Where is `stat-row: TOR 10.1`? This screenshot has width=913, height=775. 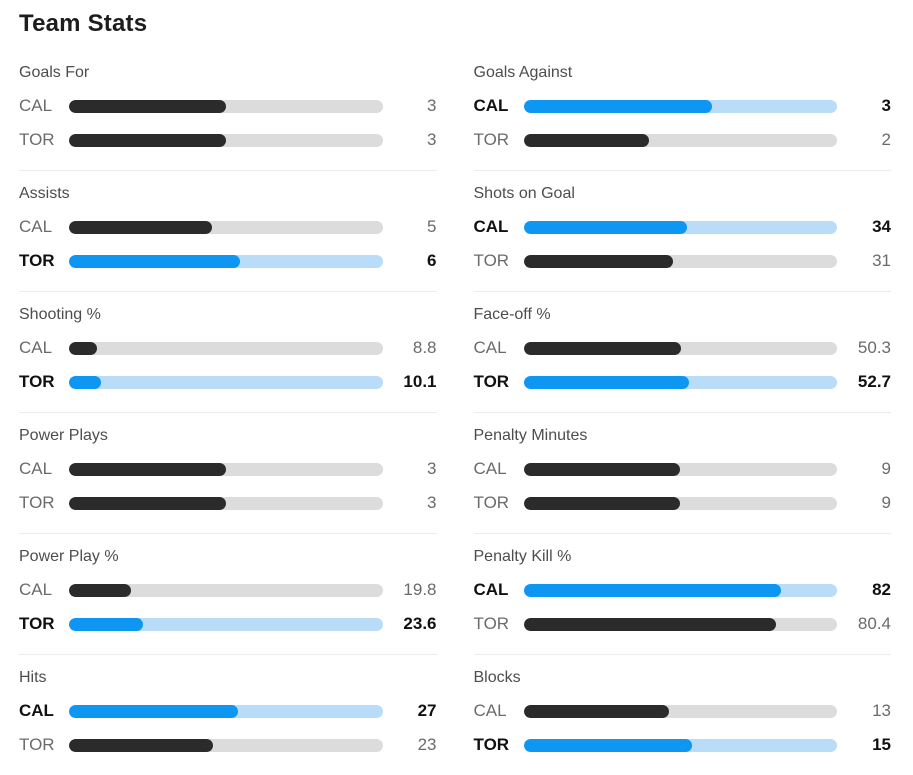
stat-row: TOR 10.1 is located at coordinates (228, 382).